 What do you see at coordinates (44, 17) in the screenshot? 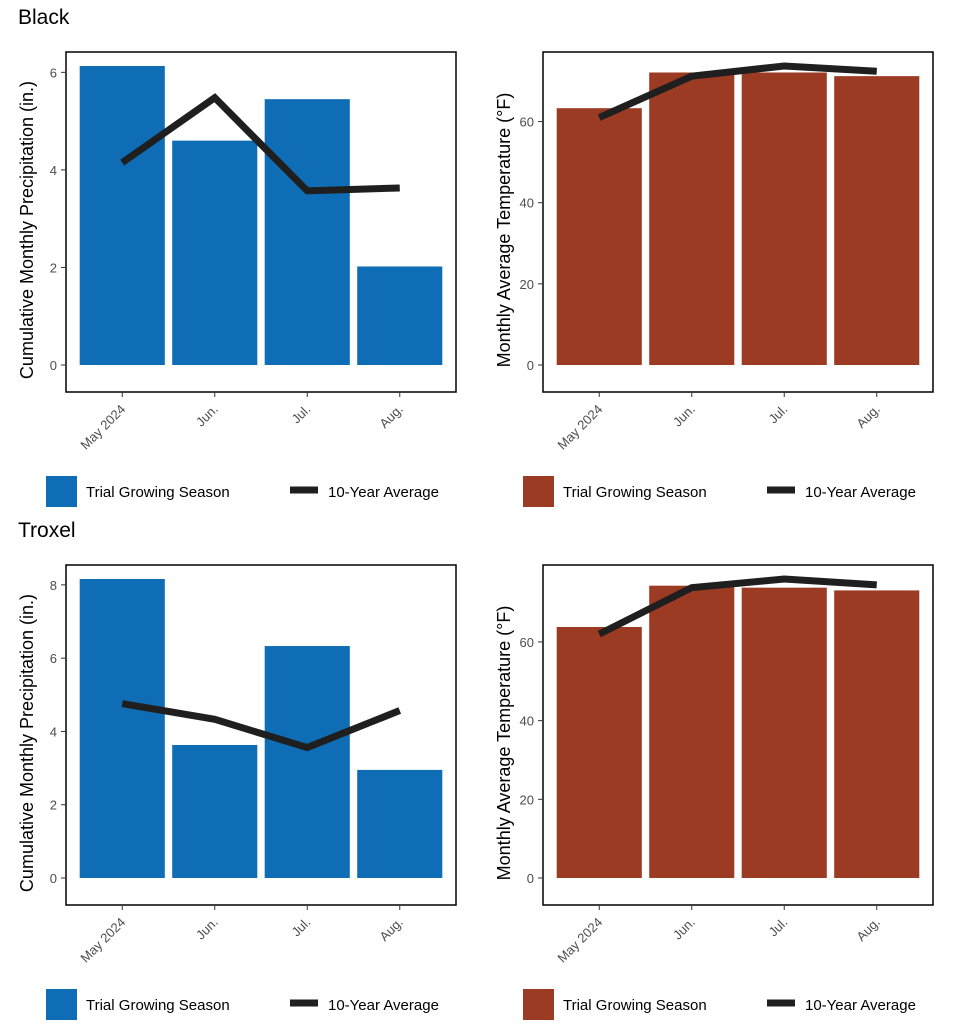
I see `section-title-black: Black` at bounding box center [44, 17].